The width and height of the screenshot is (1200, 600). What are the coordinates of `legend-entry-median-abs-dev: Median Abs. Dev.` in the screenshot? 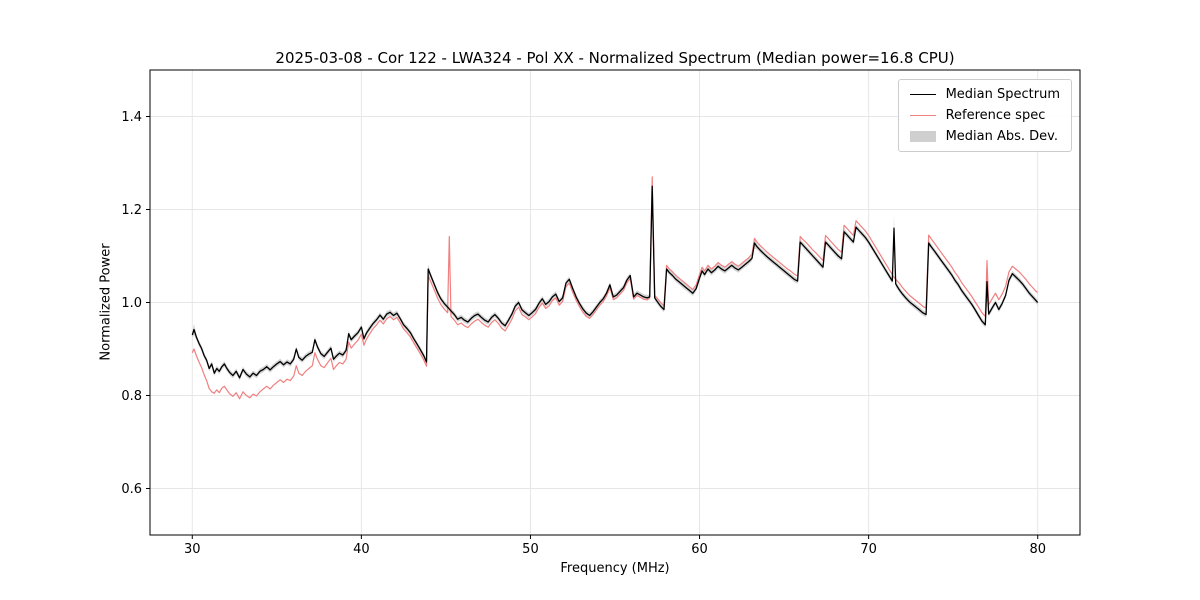 It's located at (984, 136).